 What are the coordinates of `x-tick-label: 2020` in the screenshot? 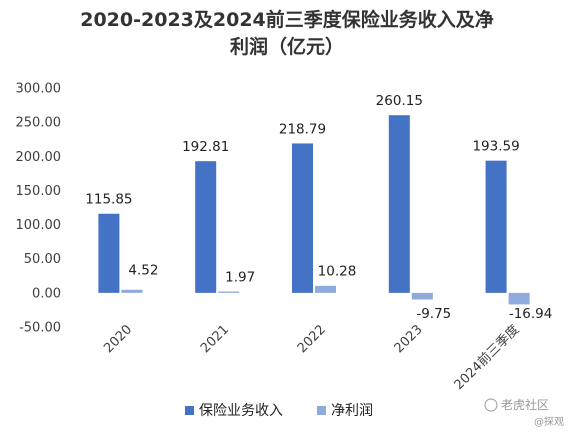 It's located at (118, 339).